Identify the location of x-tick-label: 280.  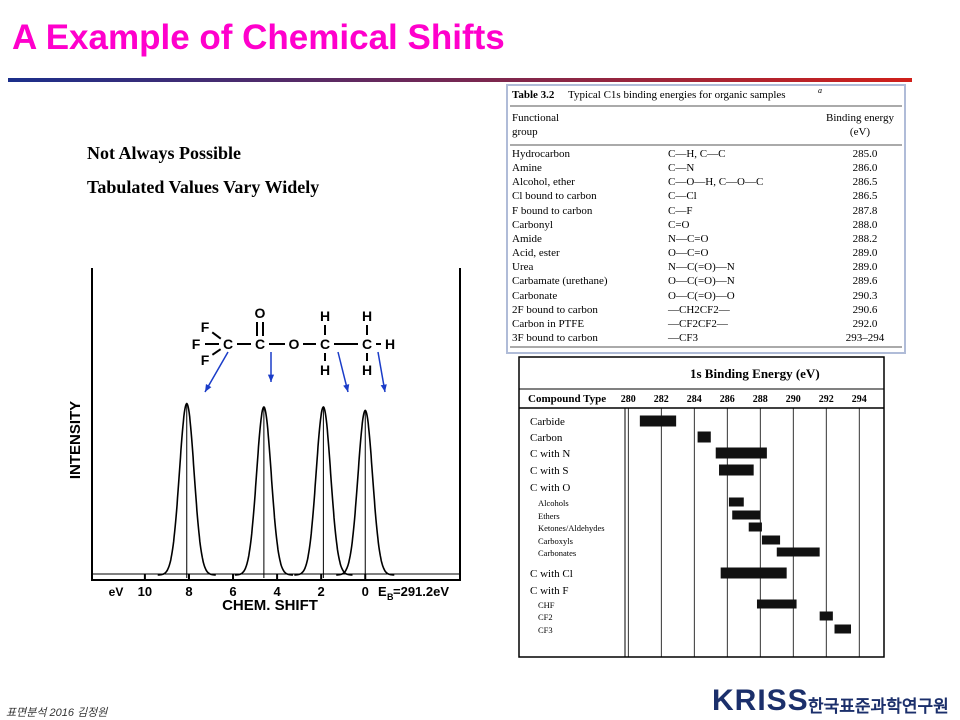
(628, 399).